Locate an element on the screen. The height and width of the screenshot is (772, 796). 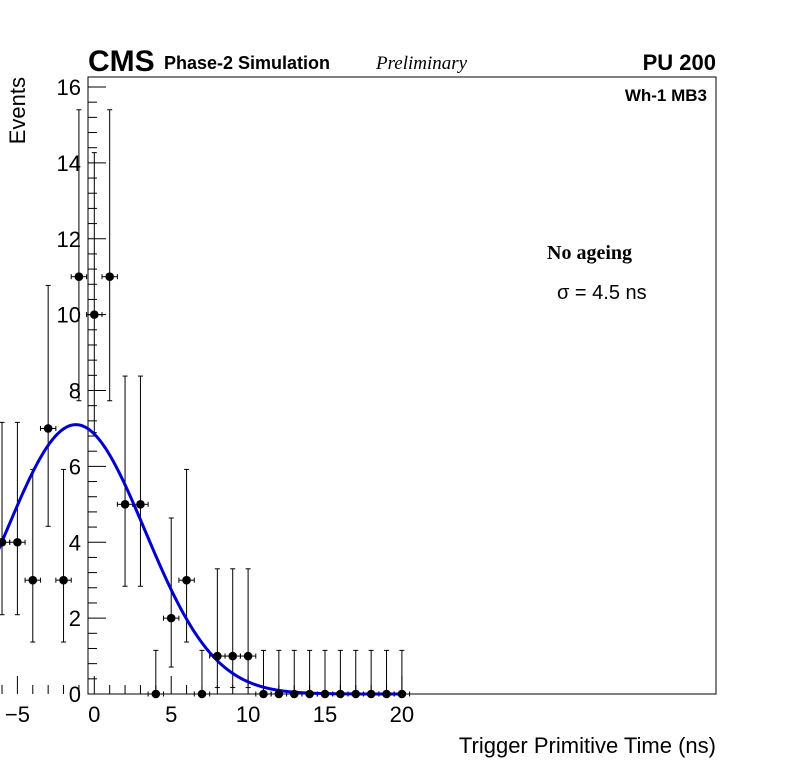
condition-label: No ageing is located at coordinates (589, 253).